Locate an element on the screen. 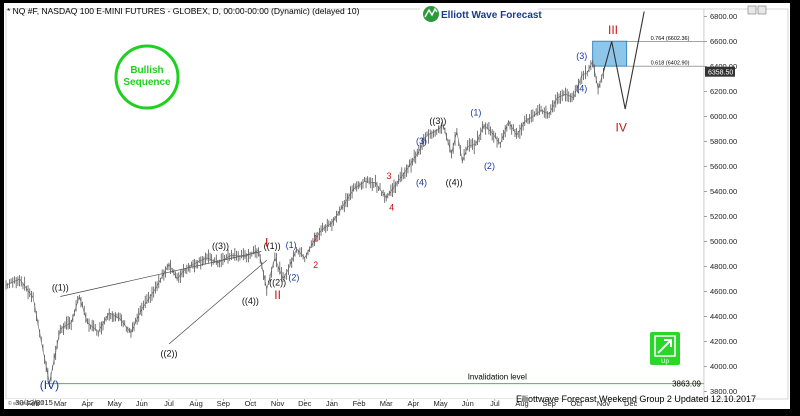  time-axis-strip is located at coordinates (355, 403).